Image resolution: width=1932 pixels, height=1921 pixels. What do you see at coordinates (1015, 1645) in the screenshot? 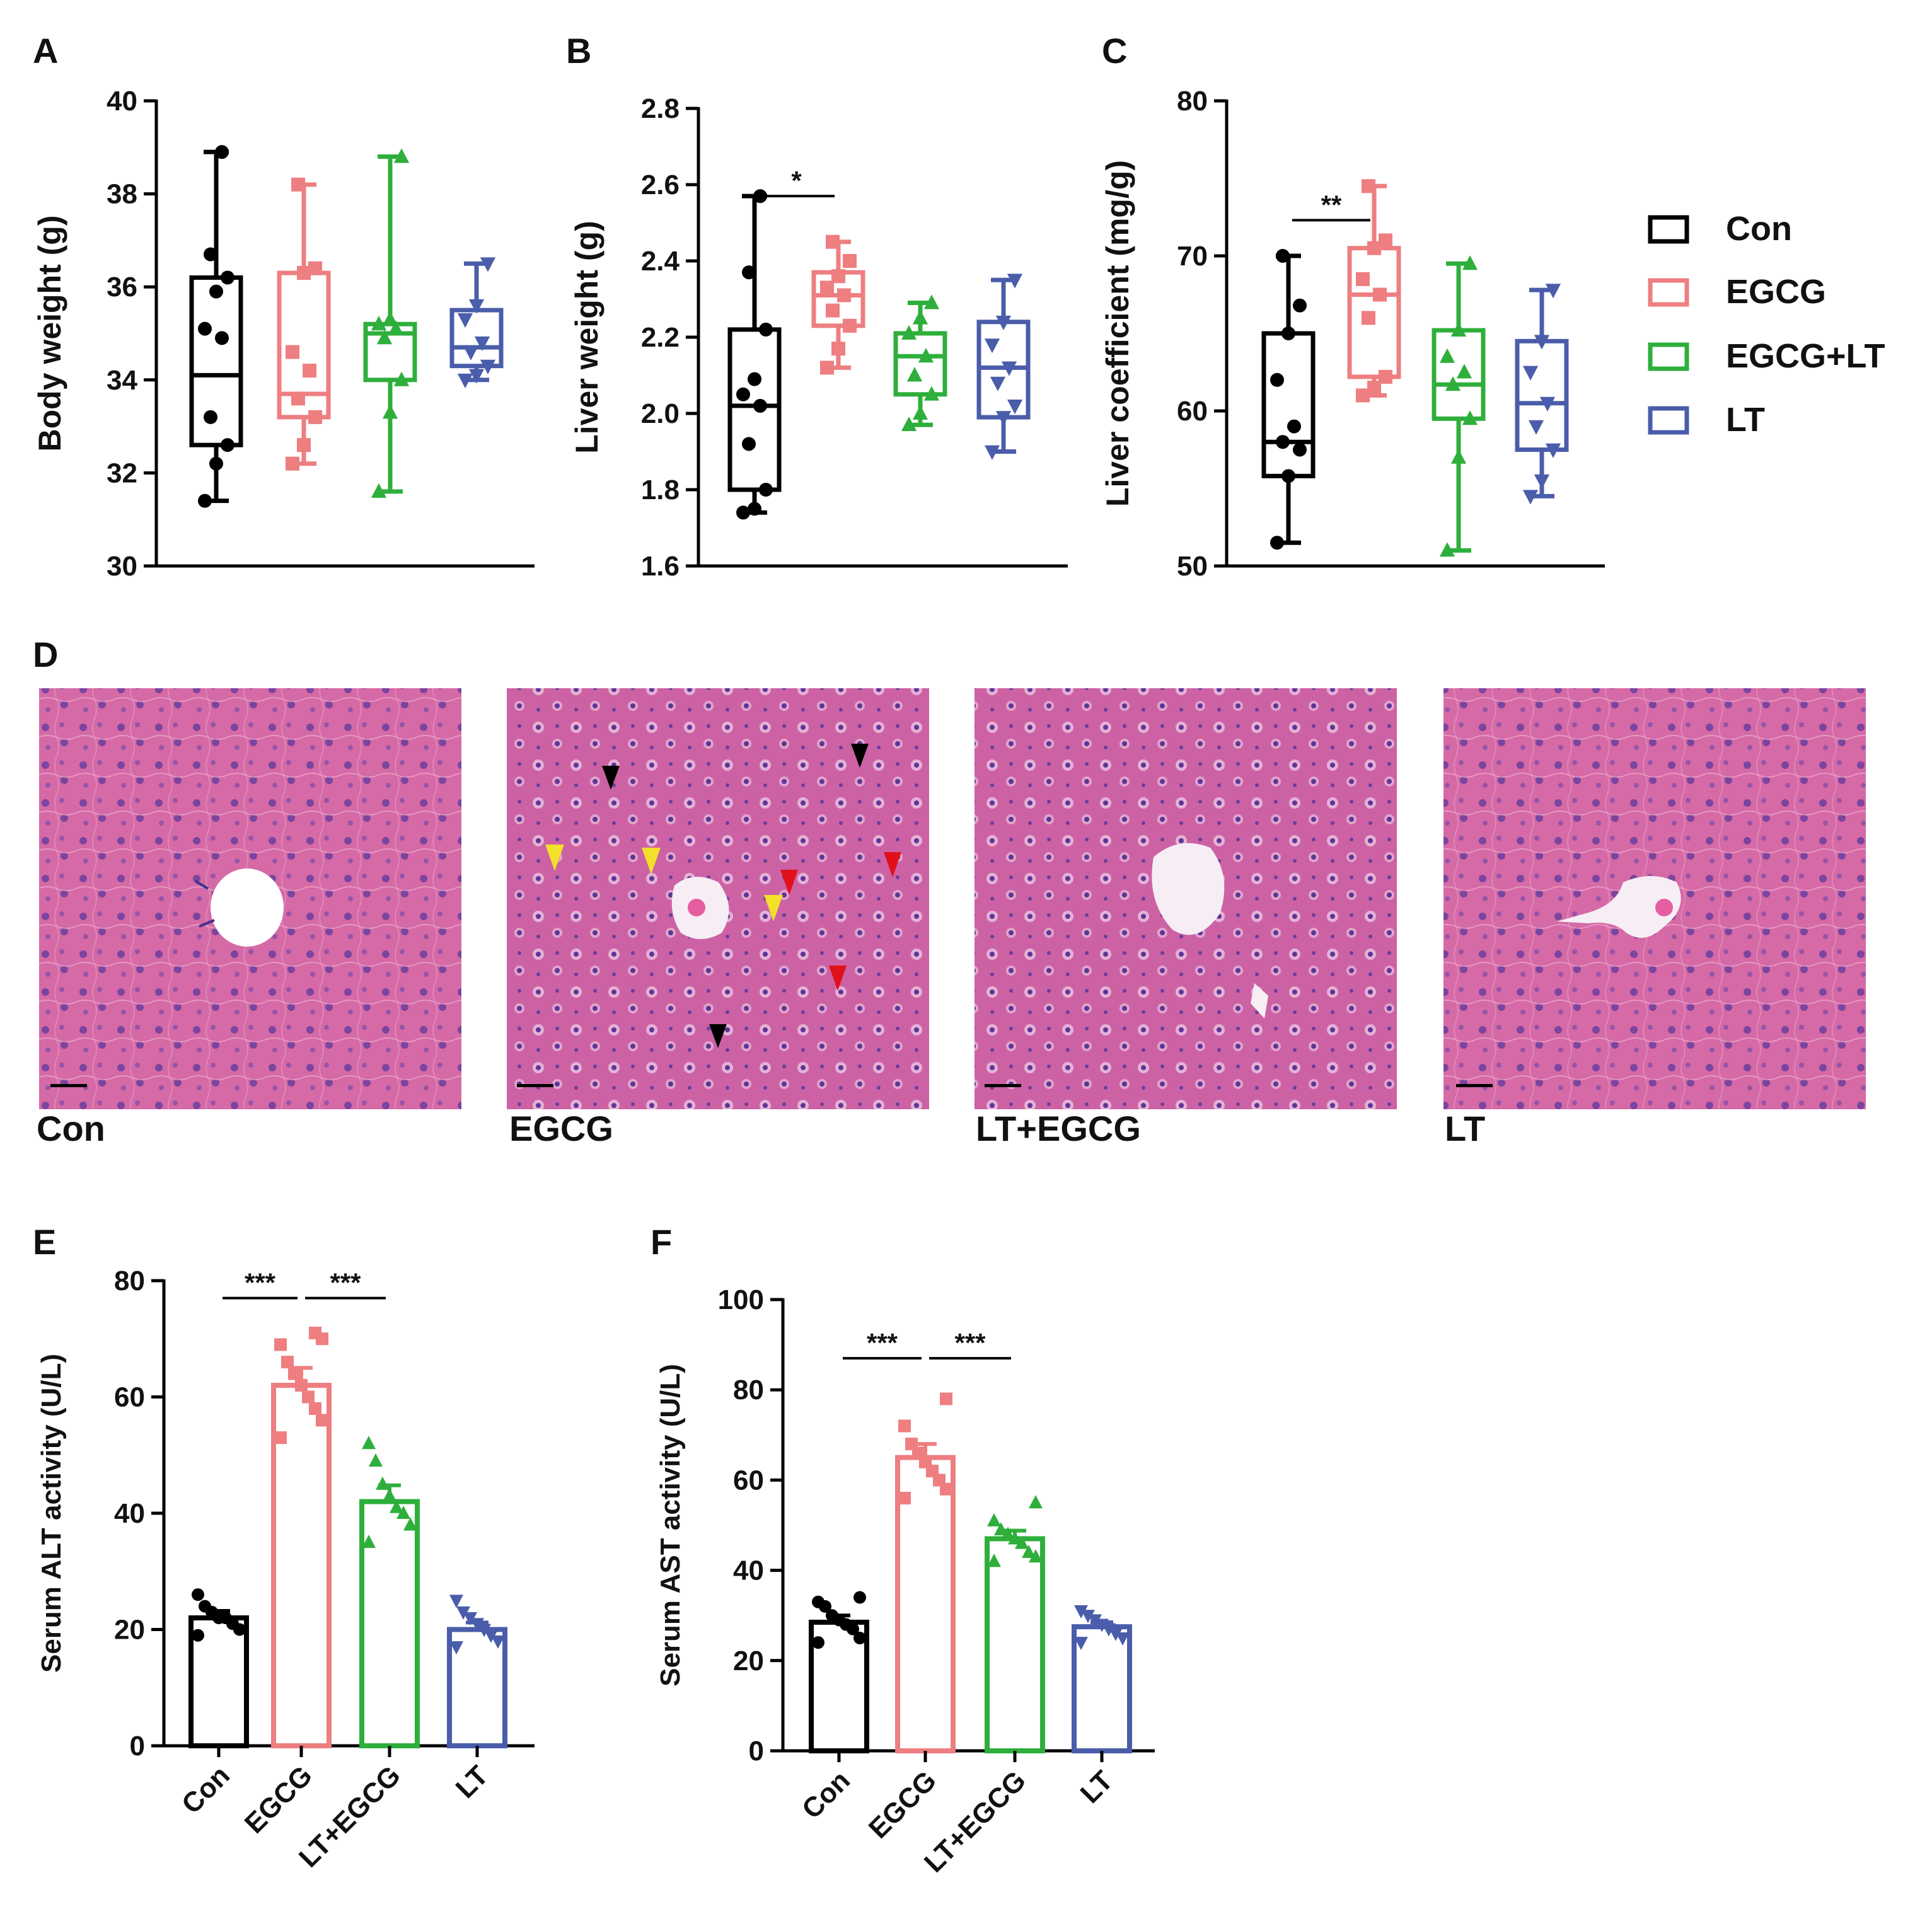
I see `bar` at bounding box center [1015, 1645].